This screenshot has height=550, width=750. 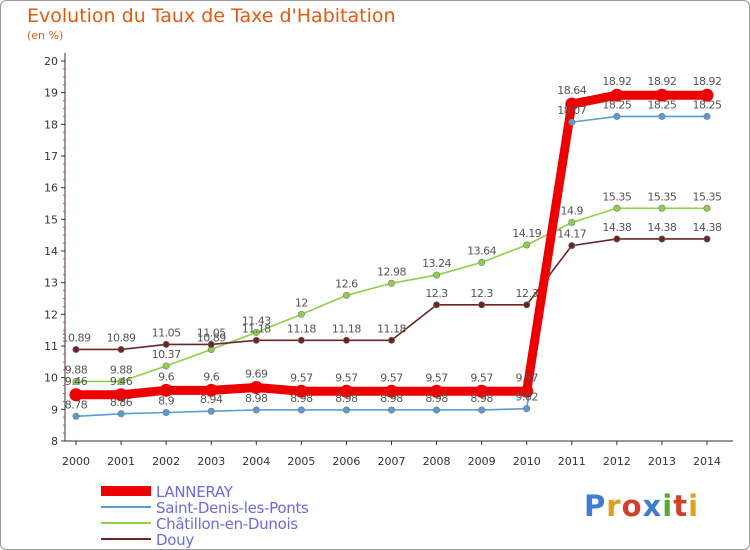 I want to click on y-tick-label: 16, so click(x=51, y=188).